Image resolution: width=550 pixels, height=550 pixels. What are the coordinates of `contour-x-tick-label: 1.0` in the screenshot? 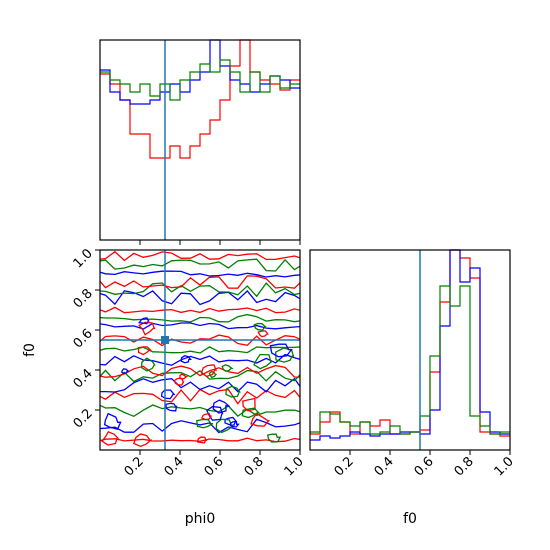 It's located at (294, 466).